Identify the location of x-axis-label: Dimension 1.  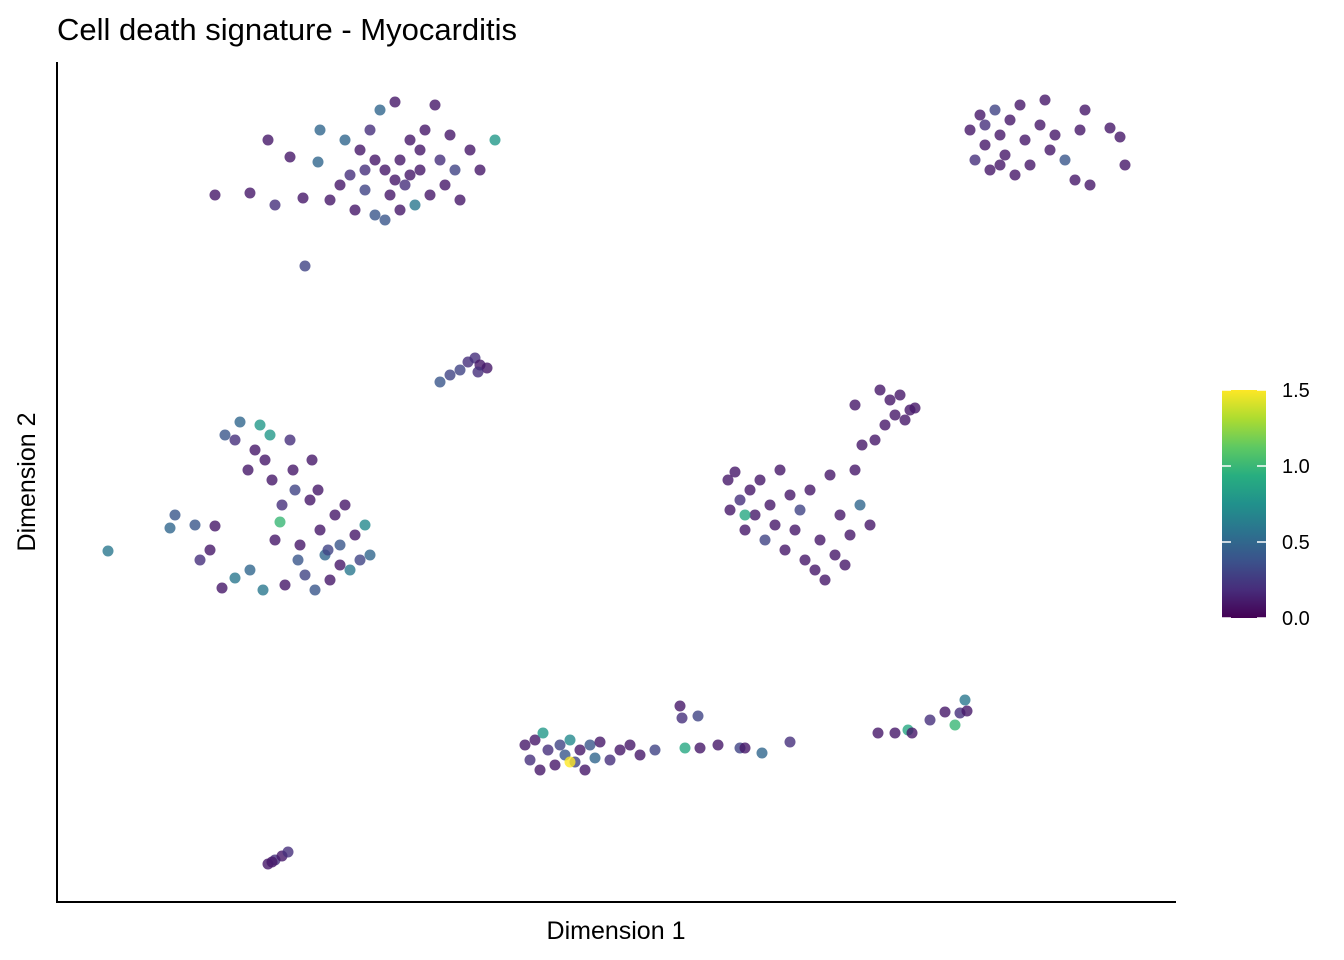
(616, 931).